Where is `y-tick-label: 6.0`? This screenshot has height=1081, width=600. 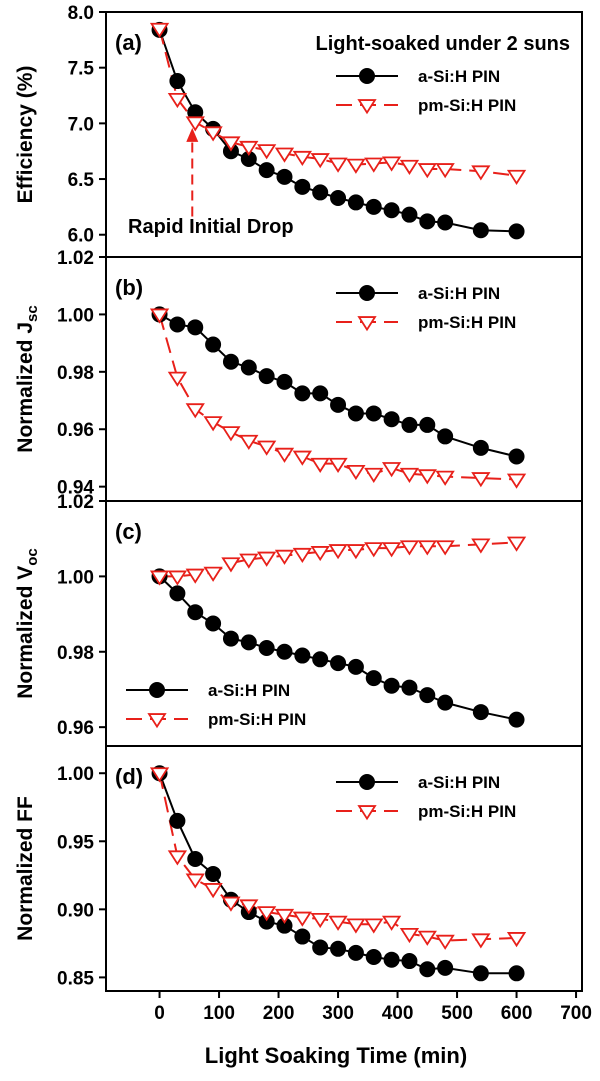 y-tick-label: 6.0 is located at coordinates (81, 236).